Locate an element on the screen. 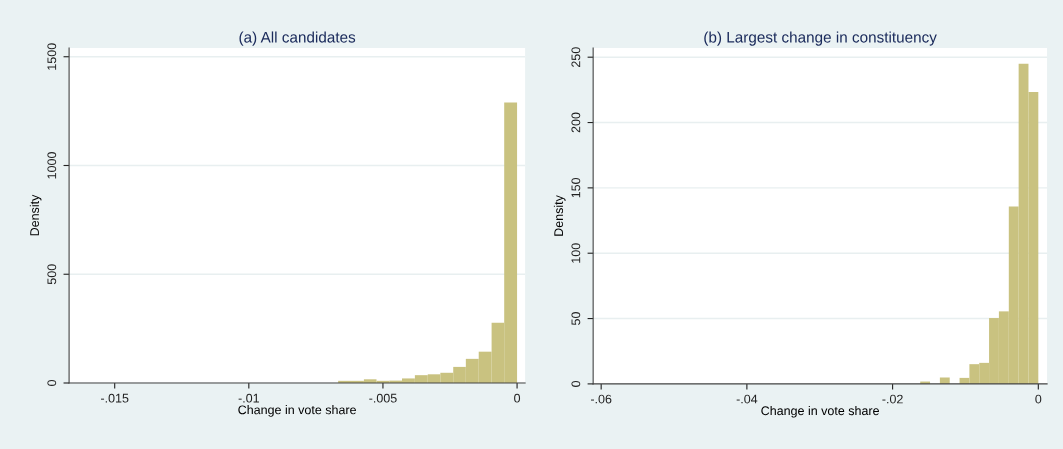 The width and height of the screenshot is (1063, 449). y-tick-label: 500 is located at coordinates (52, 274).